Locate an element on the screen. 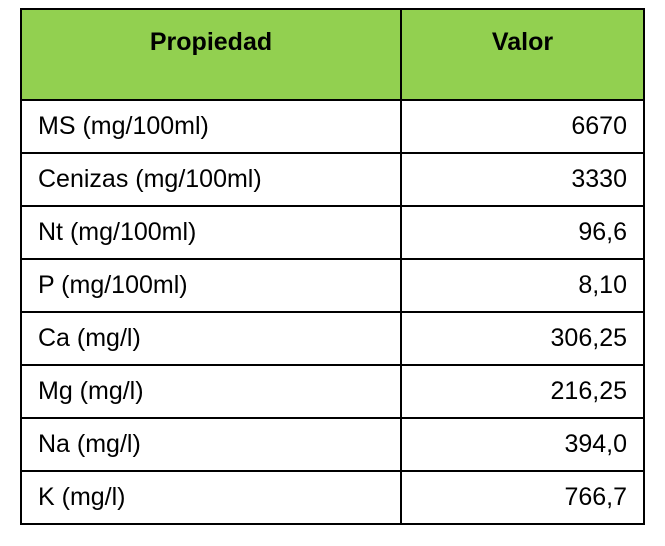  header-cell: Propiedad is located at coordinates (211, 54).